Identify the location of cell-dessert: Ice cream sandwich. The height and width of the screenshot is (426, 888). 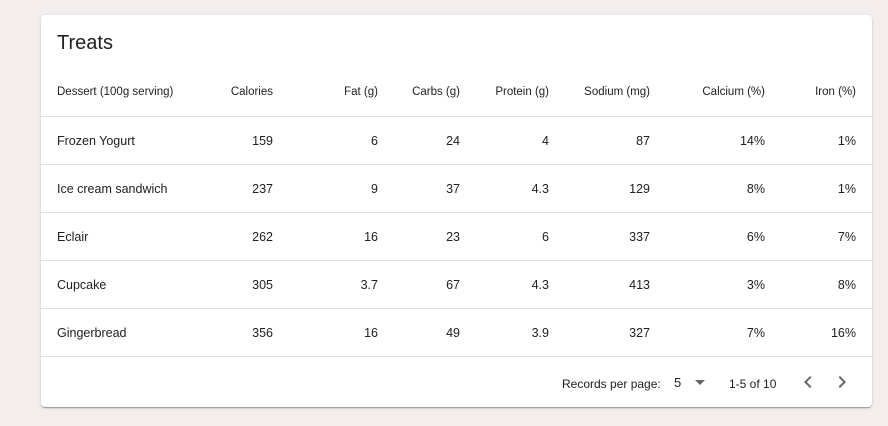
(112, 188).